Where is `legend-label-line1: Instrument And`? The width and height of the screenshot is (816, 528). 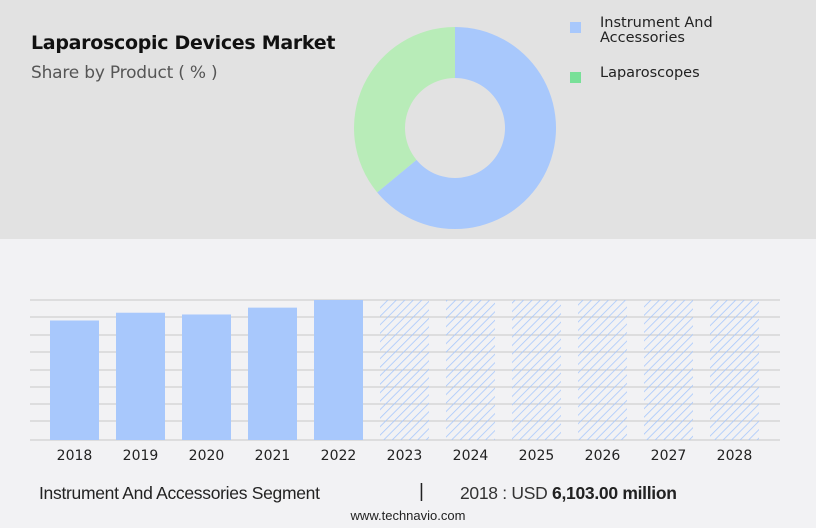 legend-label-line1: Instrument And is located at coordinates (656, 23).